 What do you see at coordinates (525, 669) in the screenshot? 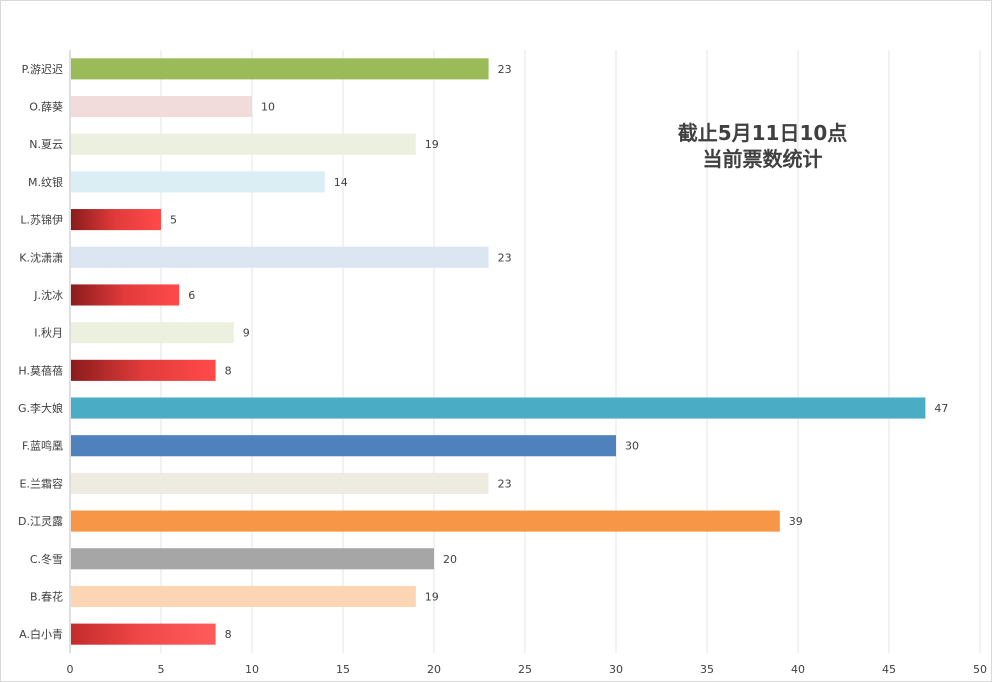
I see `x-tick-label: 25` at bounding box center [525, 669].